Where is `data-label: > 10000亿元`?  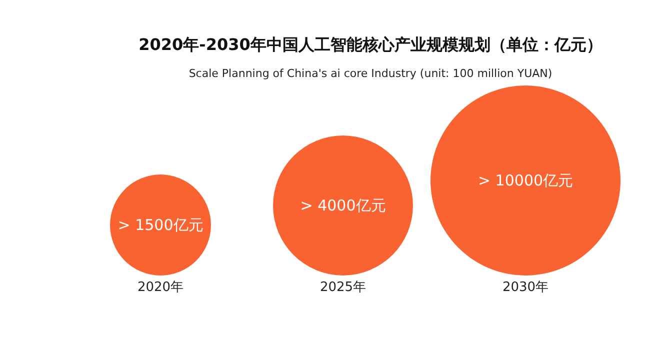 data-label: > 10000亿元 is located at coordinates (526, 181).